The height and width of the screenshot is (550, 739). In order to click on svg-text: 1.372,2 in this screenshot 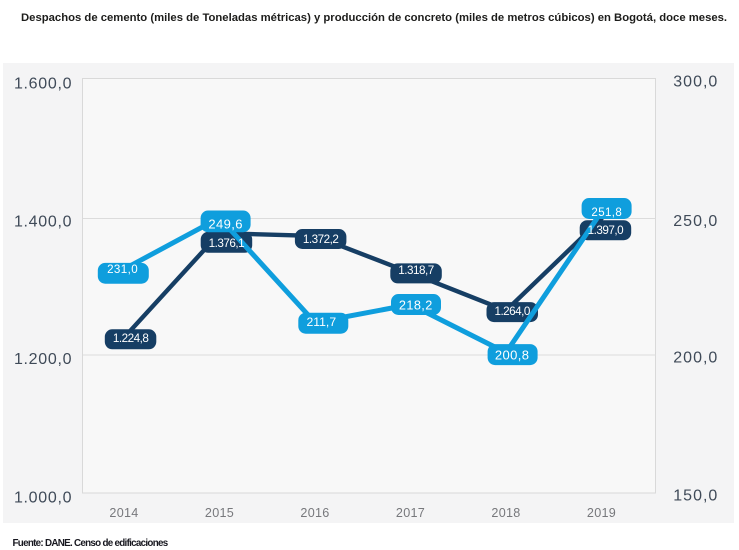, I will do `click(321, 239)`.